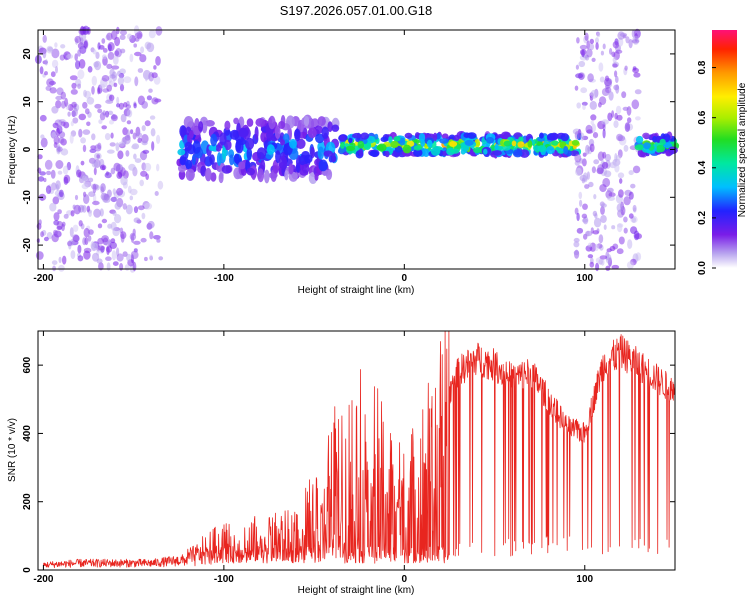  Describe the element at coordinates (27, 54) in the screenshot. I see `spectrogram-y-tick-label: 20` at that location.